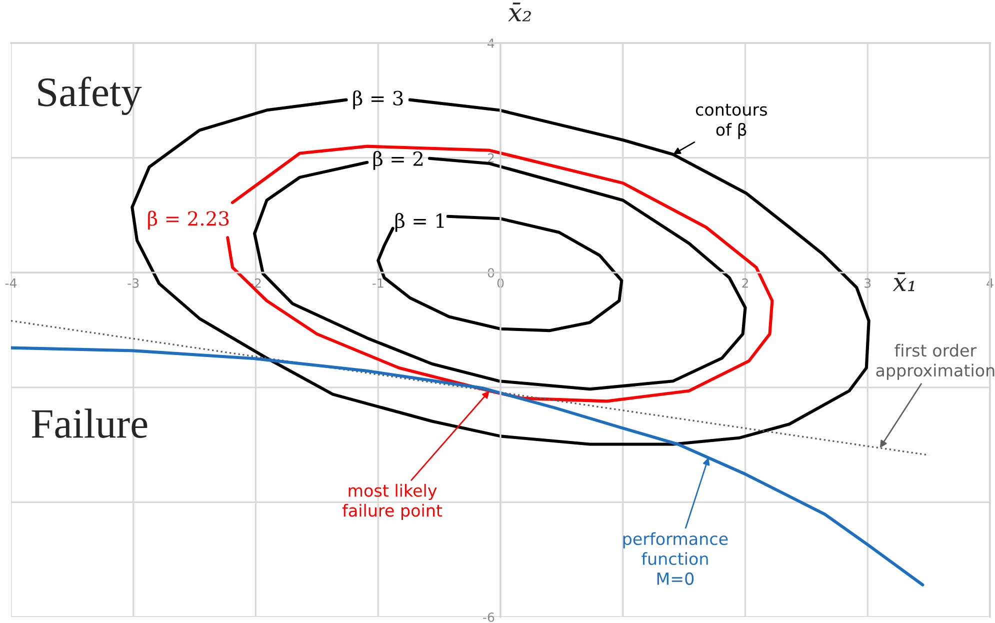  What do you see at coordinates (398, 160) in the screenshot?
I see `series-label: β = 2` at bounding box center [398, 160].